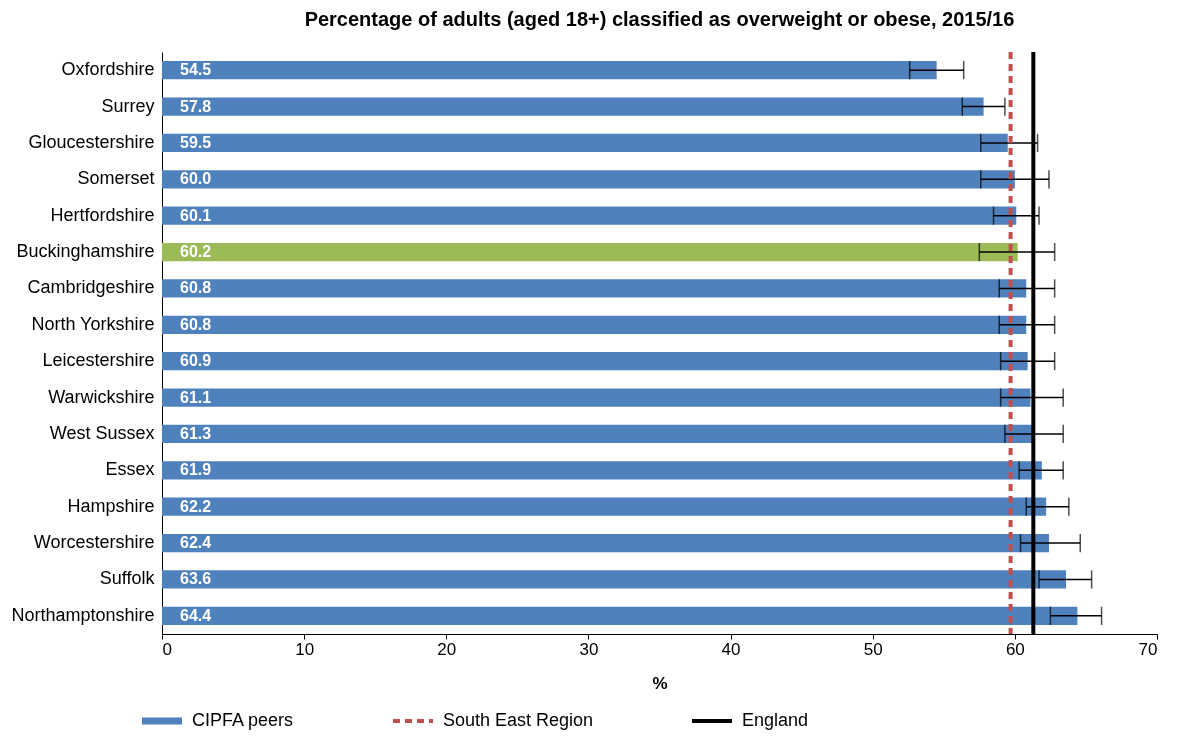 The image size is (1178, 740). Describe the element at coordinates (94, 542) in the screenshot. I see `y-tick-label: Worcestershire` at that location.